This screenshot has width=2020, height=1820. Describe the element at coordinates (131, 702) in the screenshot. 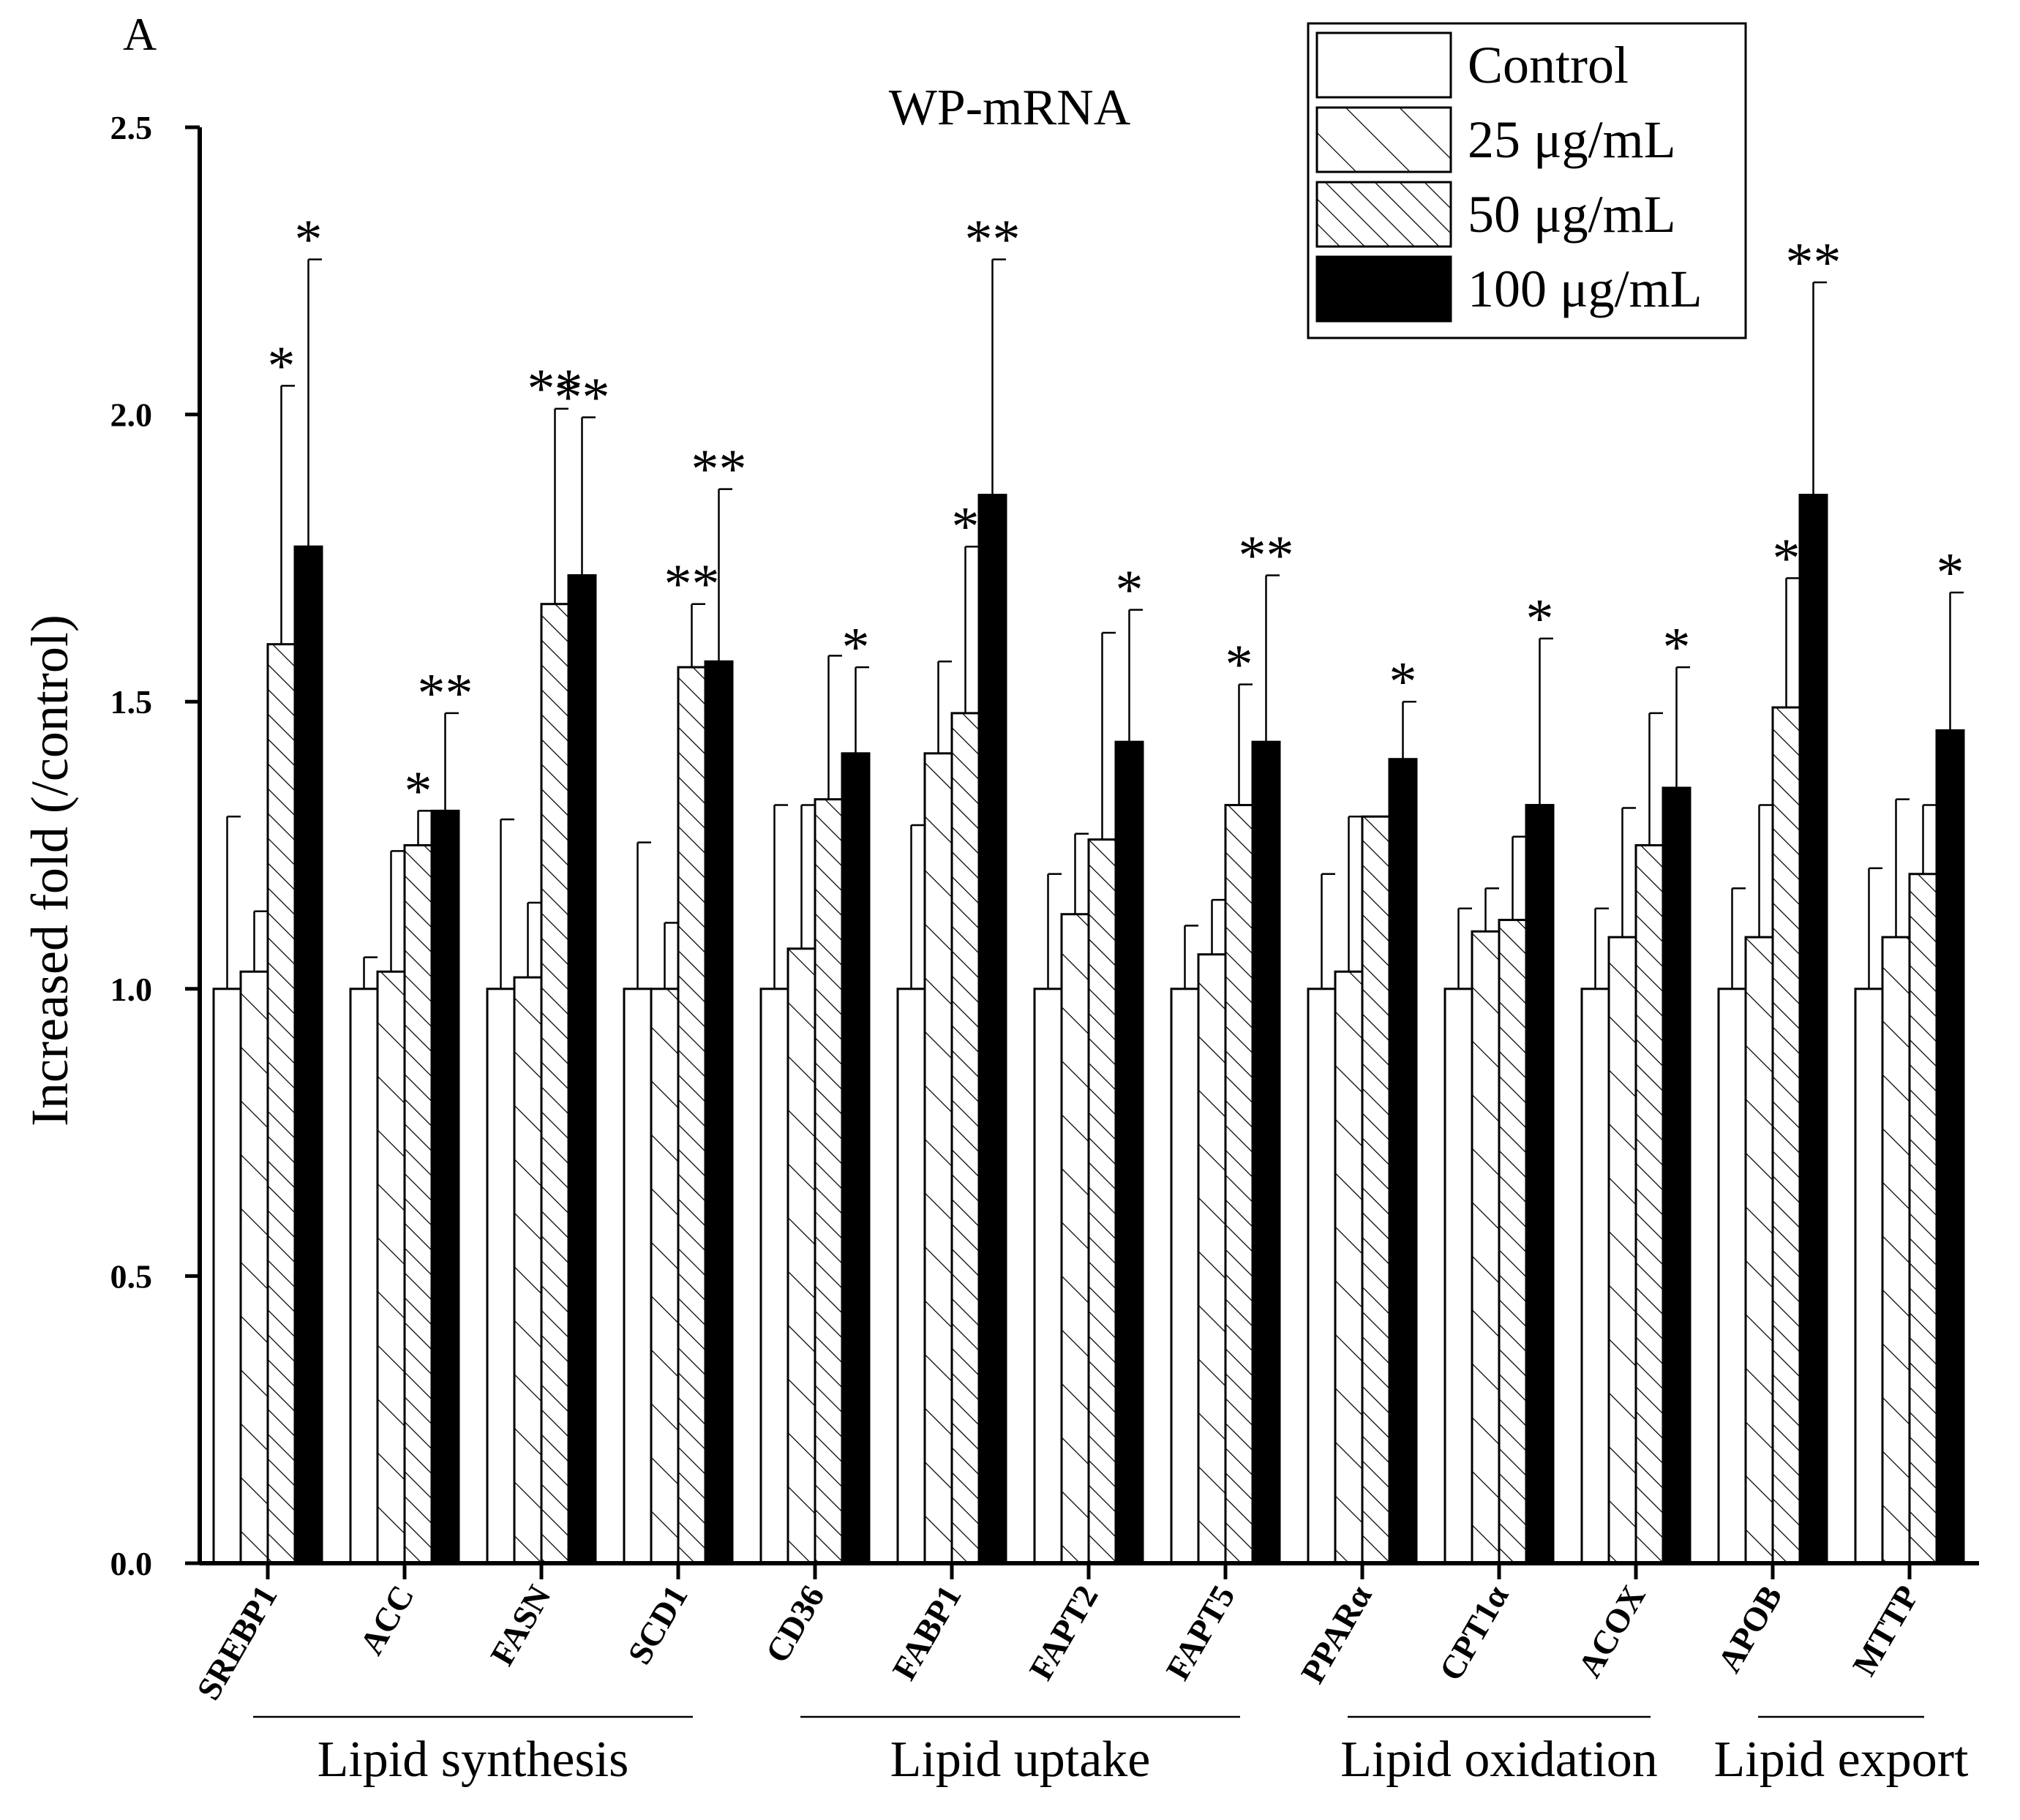

I see `y-tick-label: 1.5` at that location.